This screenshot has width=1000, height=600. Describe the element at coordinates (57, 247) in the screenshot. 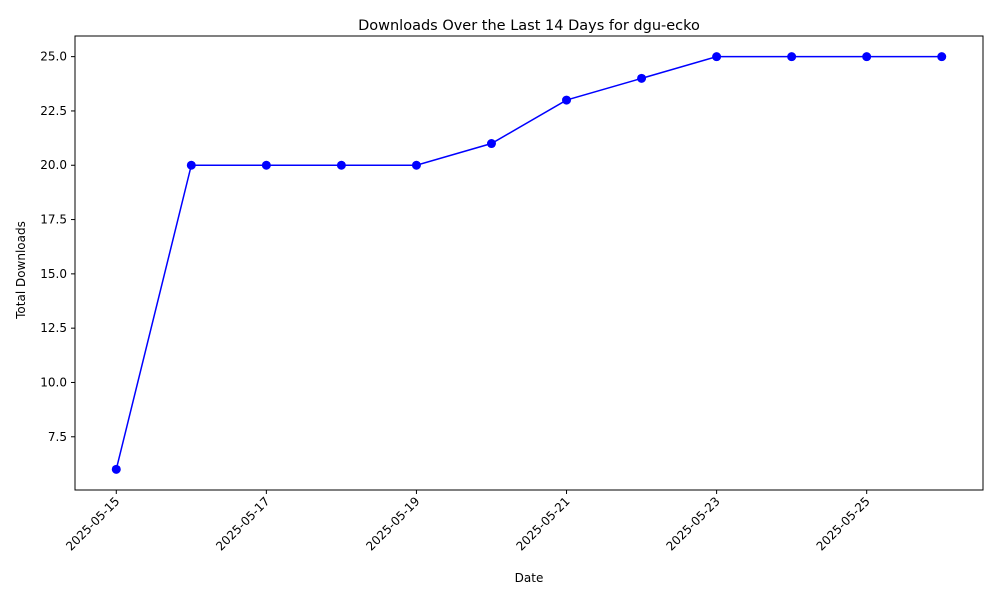

I see `y-axis-ticks: 7.5 10.0 12.5 15.0 17.5 20.0 22.5 25.0` at that location.